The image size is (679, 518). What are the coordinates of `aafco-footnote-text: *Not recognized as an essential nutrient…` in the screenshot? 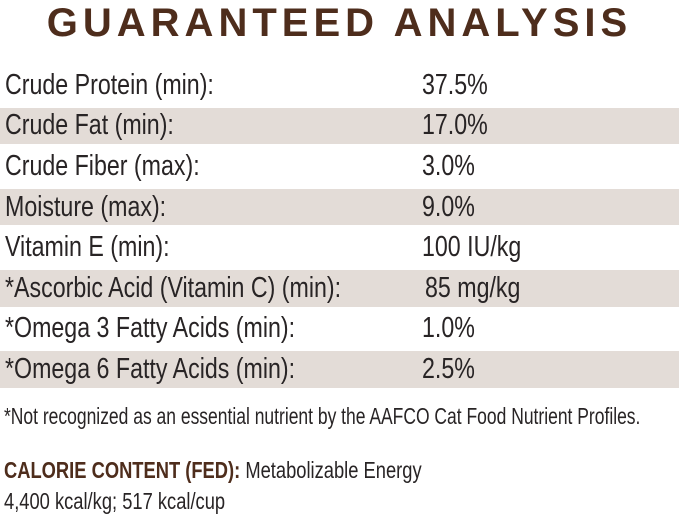 It's located at (322, 416).